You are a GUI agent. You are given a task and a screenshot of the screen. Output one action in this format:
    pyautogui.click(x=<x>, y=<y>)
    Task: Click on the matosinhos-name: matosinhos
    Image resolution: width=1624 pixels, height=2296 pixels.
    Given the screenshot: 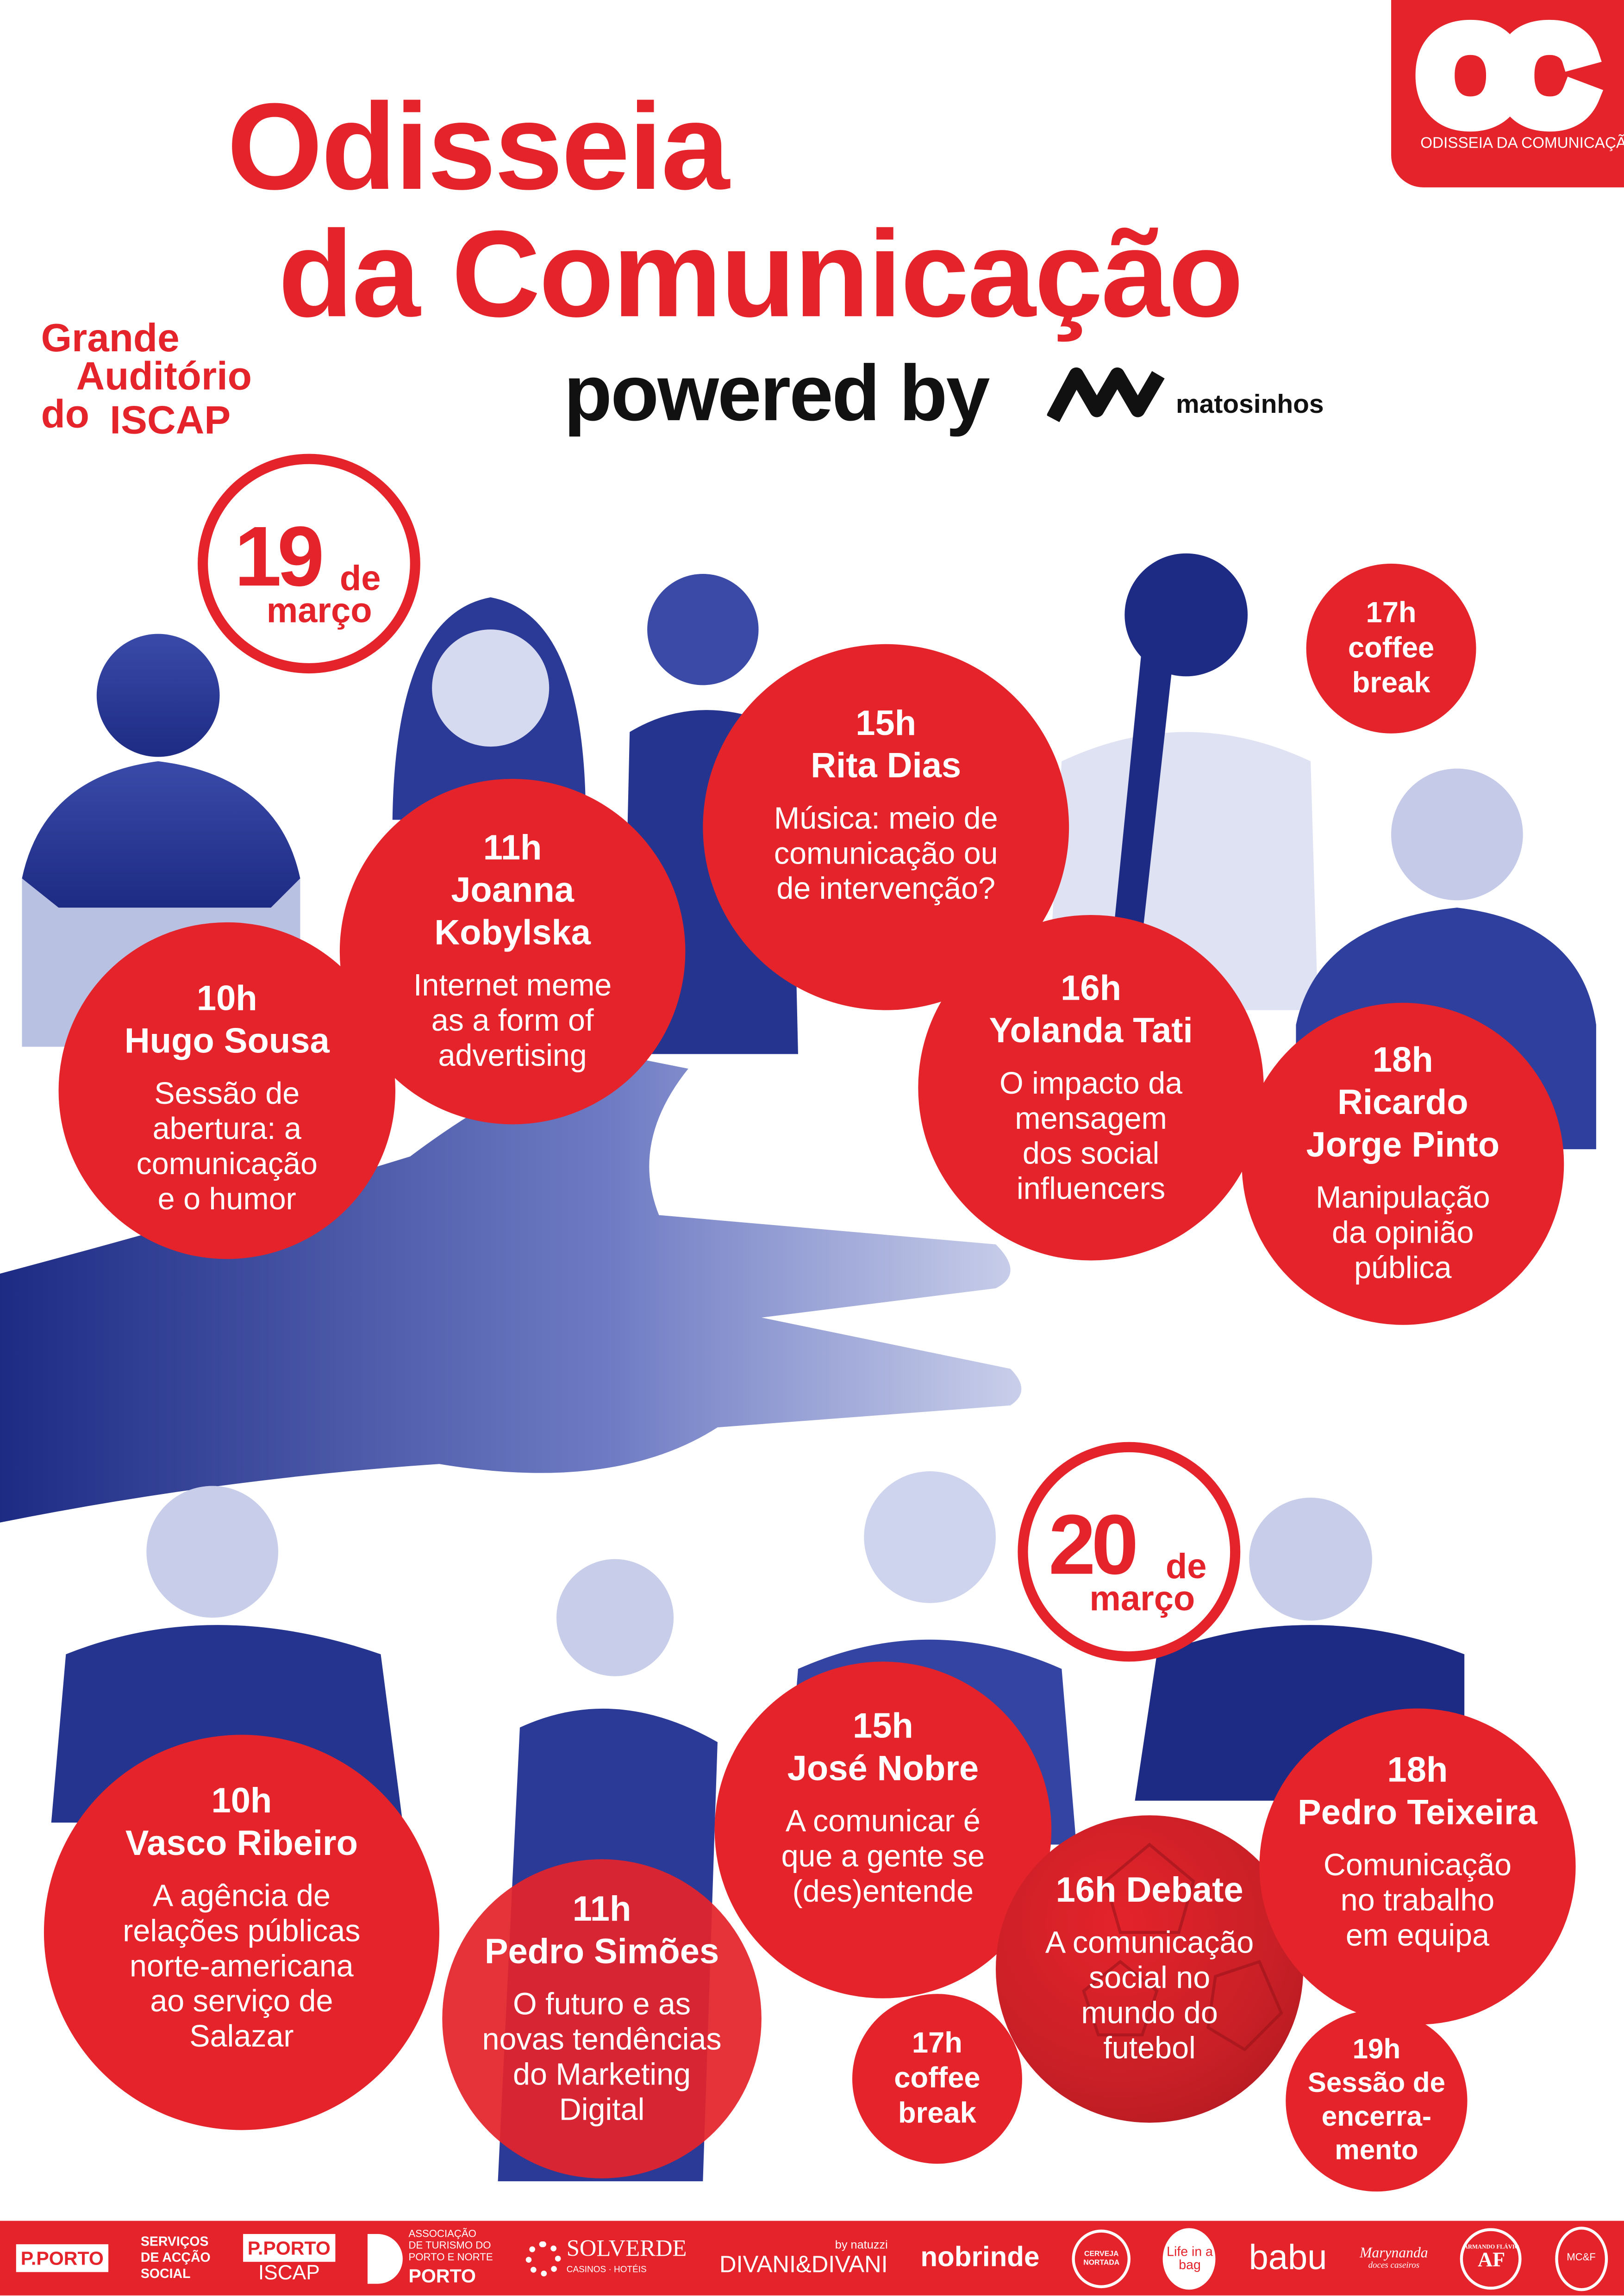 What is the action you would take?
    pyautogui.click(x=1250, y=404)
    